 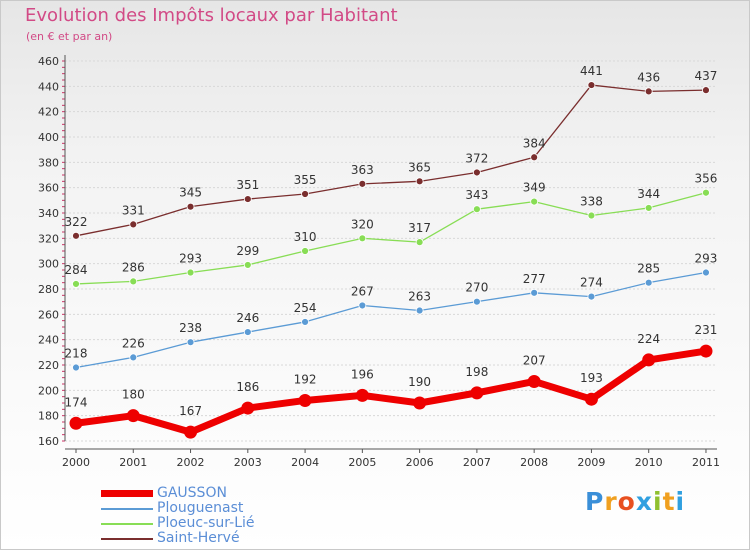 I want to click on data-label: 345, so click(x=190, y=193).